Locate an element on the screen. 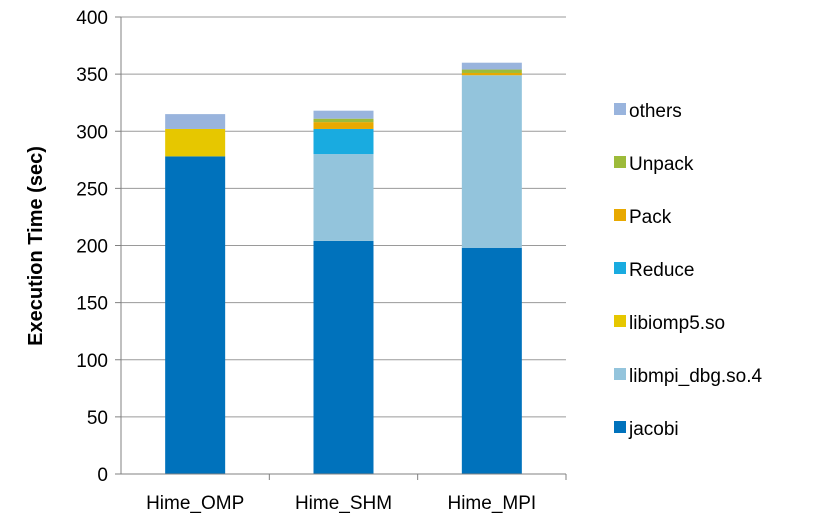 Image resolution: width=836 pixels, height=525 pixels. legend-item-libiomp5.so: libiomp5.so is located at coordinates (669, 323).